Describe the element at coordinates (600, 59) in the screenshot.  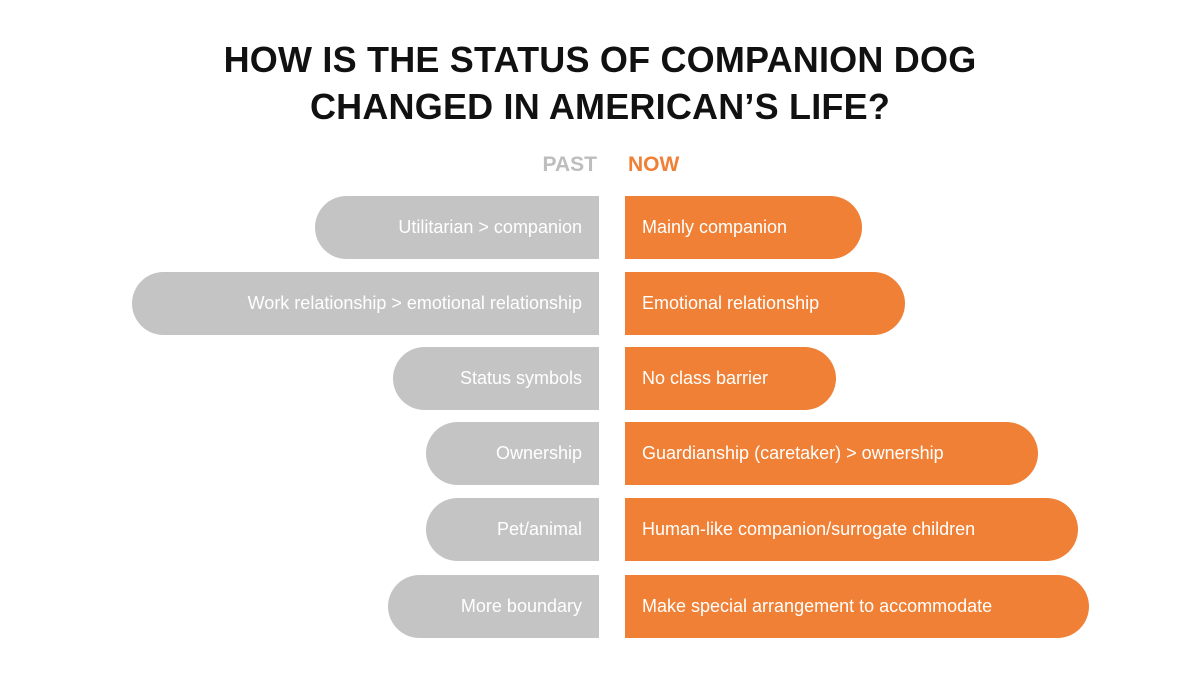
I see `title-line-1: HOW IS THE STATUS OF COMPANION DOG` at that location.